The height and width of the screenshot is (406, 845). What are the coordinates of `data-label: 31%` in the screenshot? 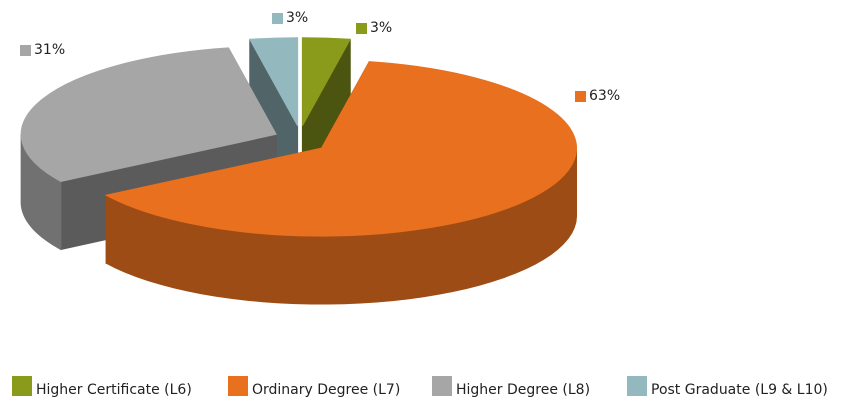 It's located at (49, 50).